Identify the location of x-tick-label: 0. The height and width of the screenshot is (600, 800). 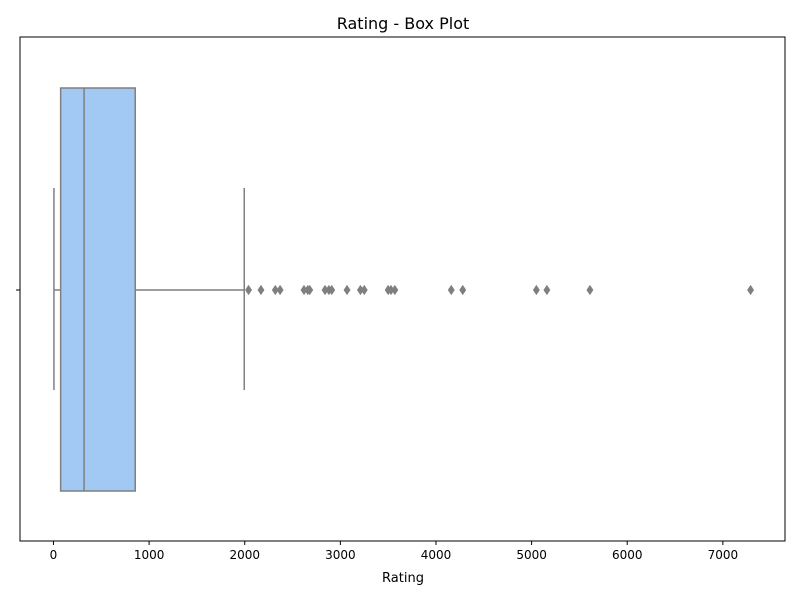
(54, 555).